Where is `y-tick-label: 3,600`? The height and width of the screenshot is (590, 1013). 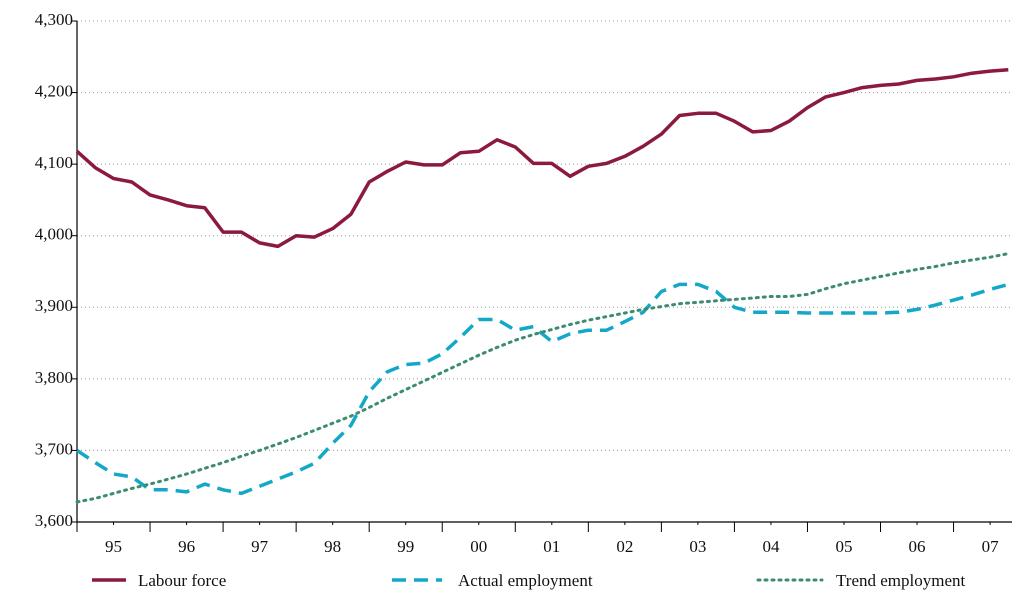 y-tick-label: 3,600 is located at coordinates (54, 520).